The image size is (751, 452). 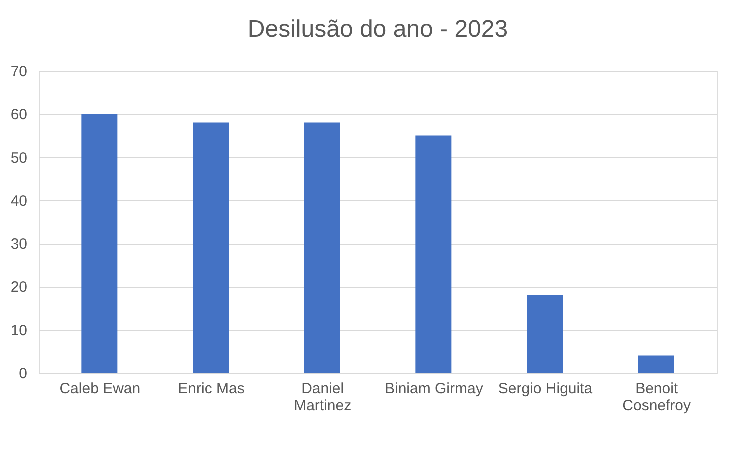 I want to click on y-tick-label: 60, so click(x=19, y=115).